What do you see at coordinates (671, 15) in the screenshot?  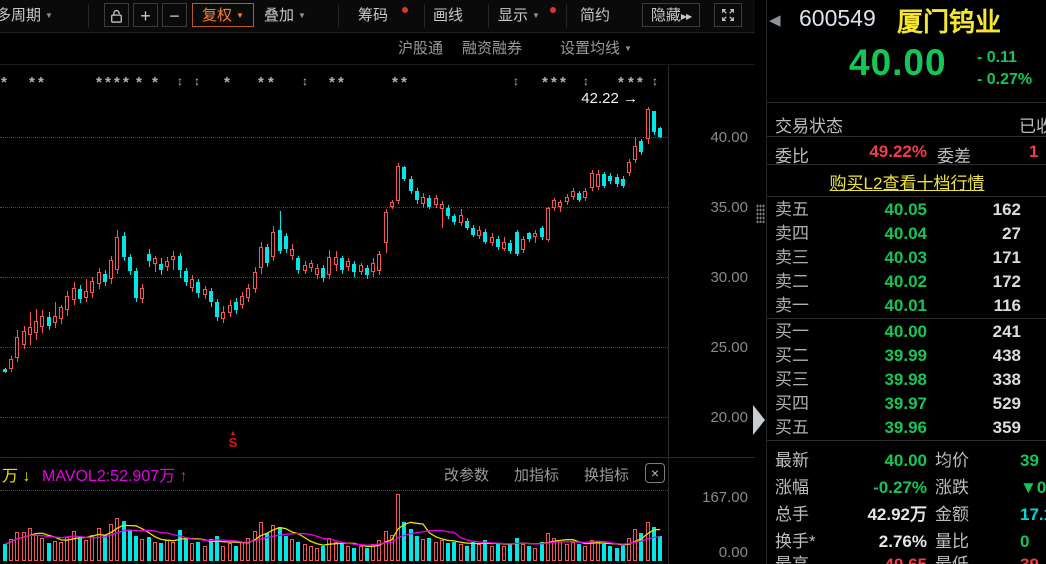 I see `hide-button: 隐藏▶▶` at bounding box center [671, 15].